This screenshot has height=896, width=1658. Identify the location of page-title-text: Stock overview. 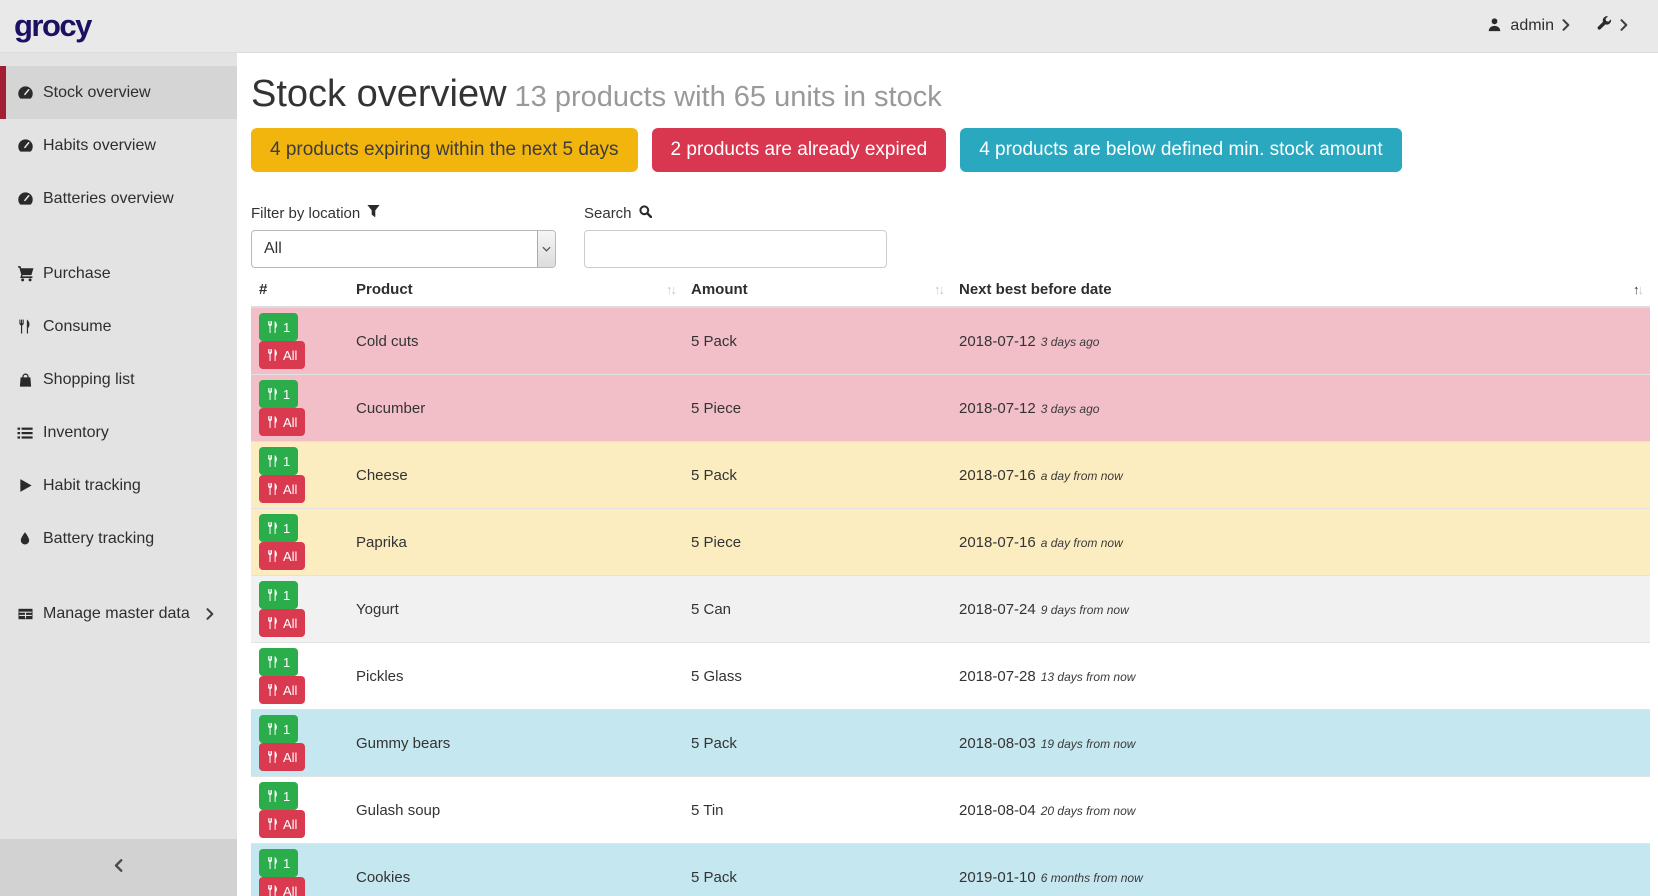
(379, 94).